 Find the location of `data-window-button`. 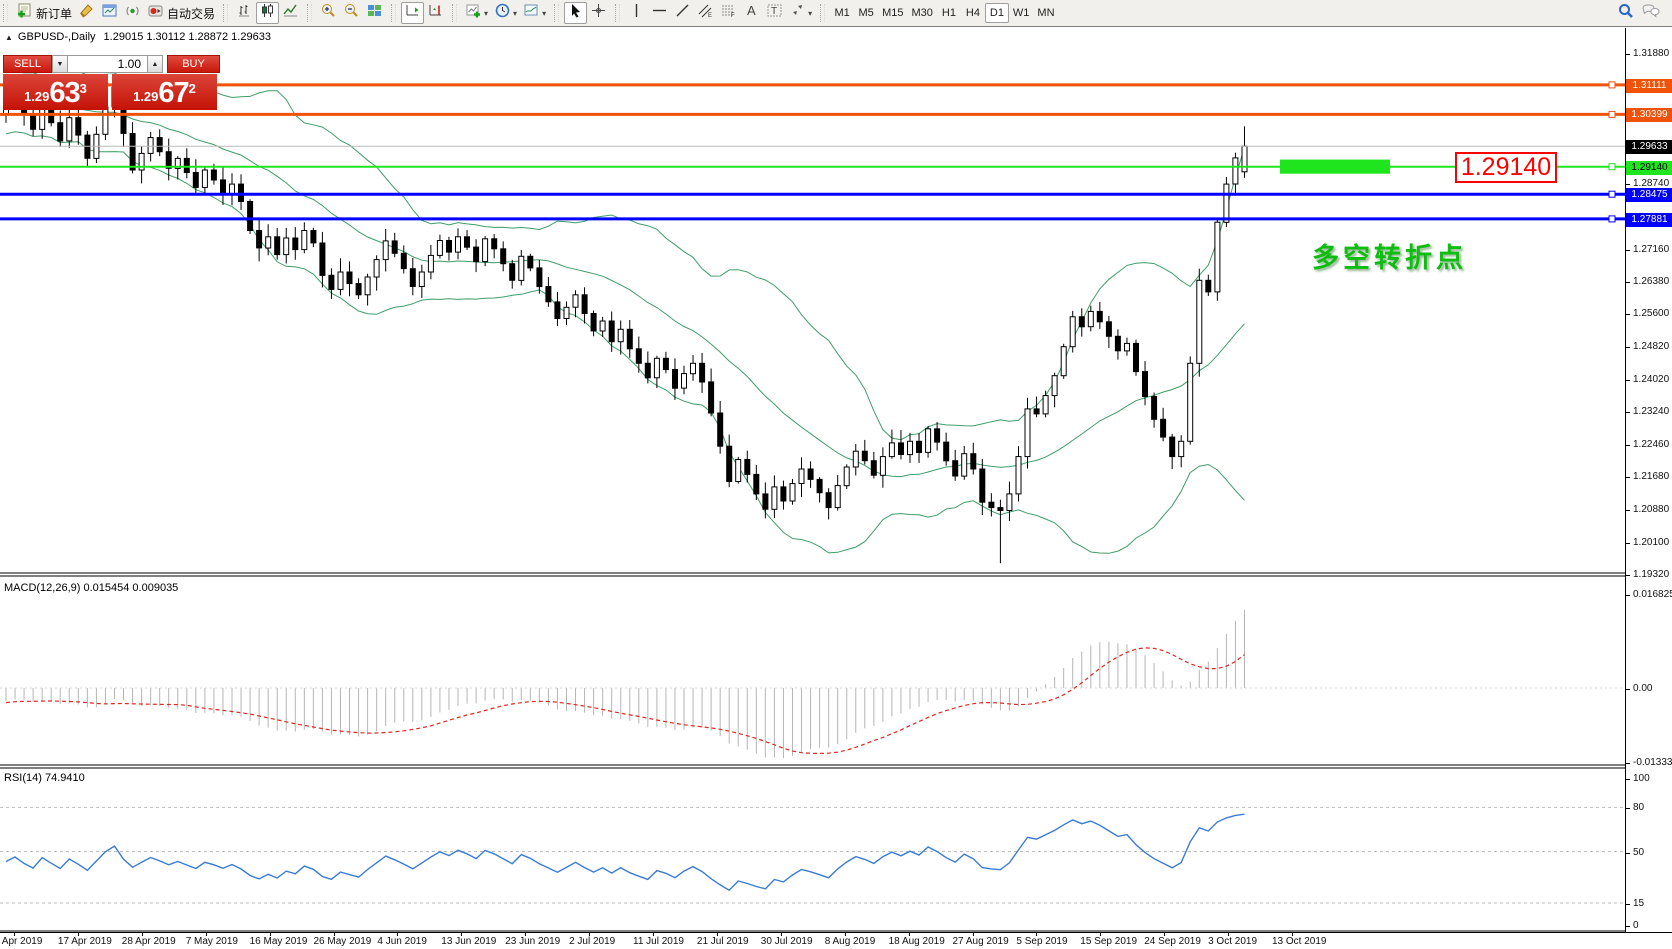

data-window-button is located at coordinates (109, 13).